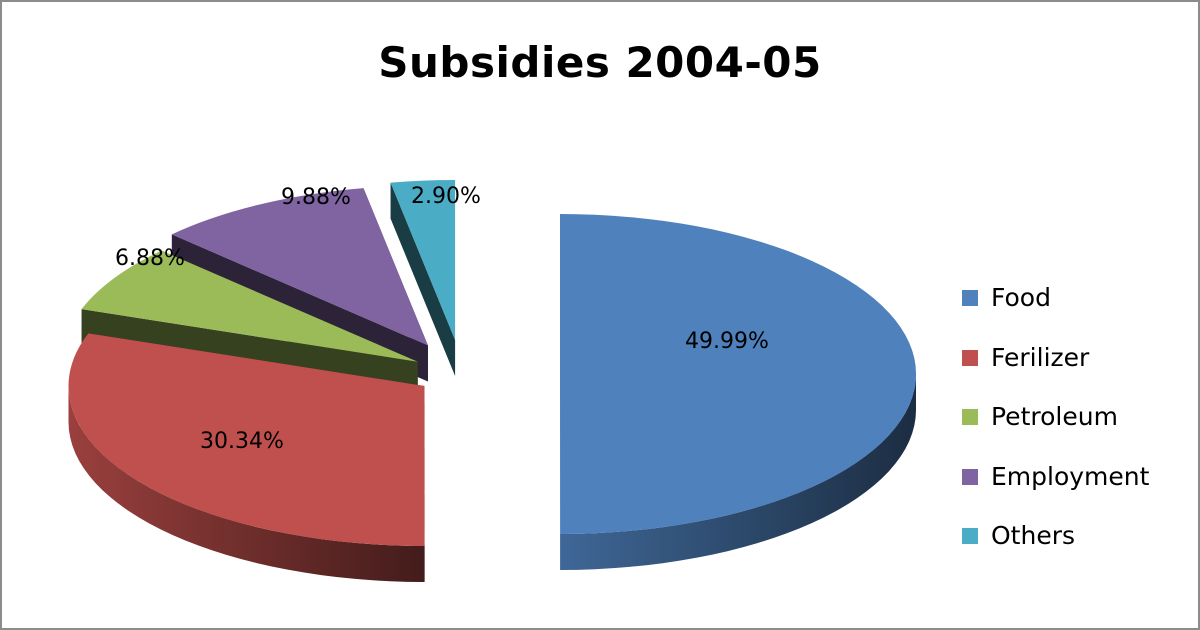  Describe the element at coordinates (423, 259) in the screenshot. I see `pie-slice-top-others` at that location.